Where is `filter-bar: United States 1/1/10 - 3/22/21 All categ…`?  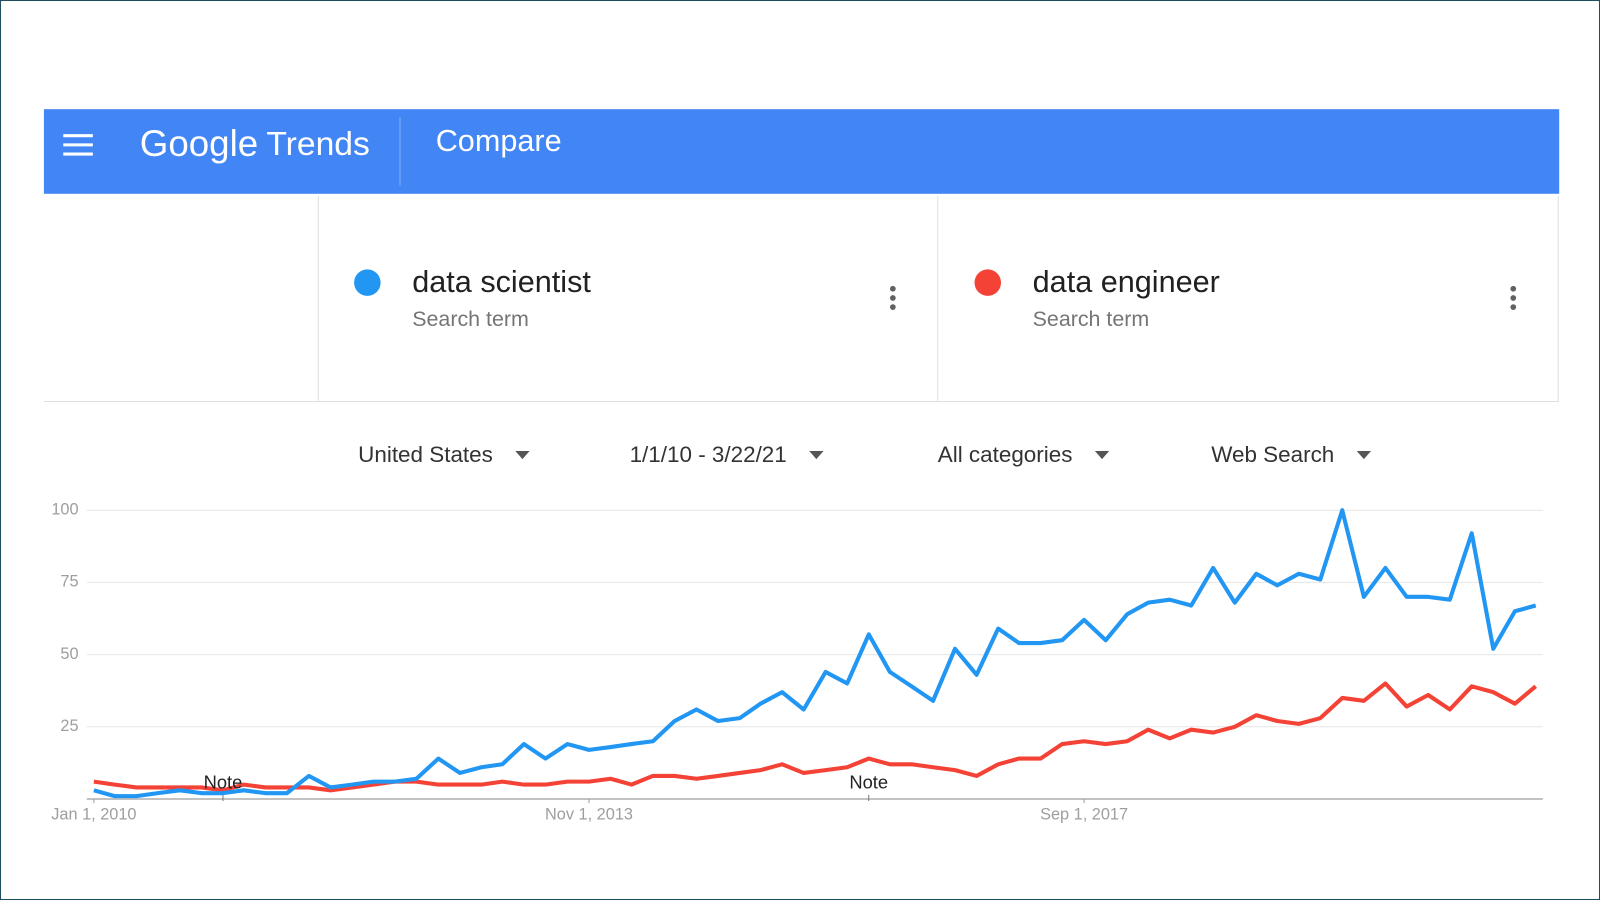
filter-bar: United States 1/1/10 - 3/22/21 All categ… is located at coordinates (865, 454).